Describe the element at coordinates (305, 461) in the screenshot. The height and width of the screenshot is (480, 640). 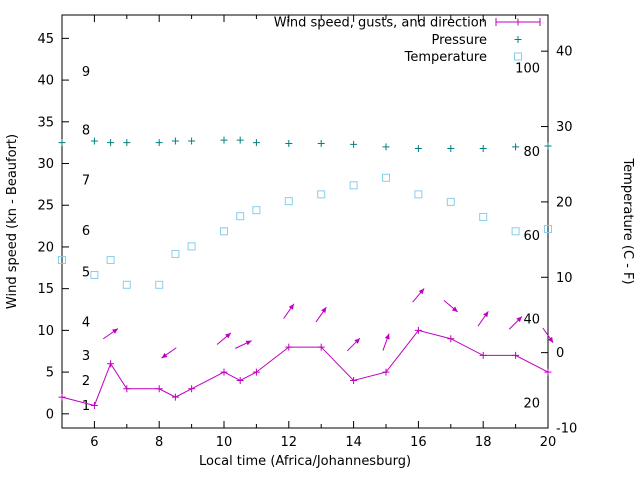
I see `x-axis-label: Local time (Africa/Johannesburg)` at that location.